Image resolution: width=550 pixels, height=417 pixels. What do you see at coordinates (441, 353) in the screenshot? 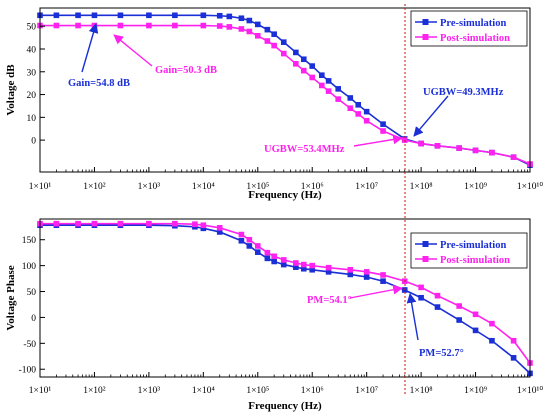
I see `pm-pre-label: PM=52.7°` at bounding box center [441, 353].